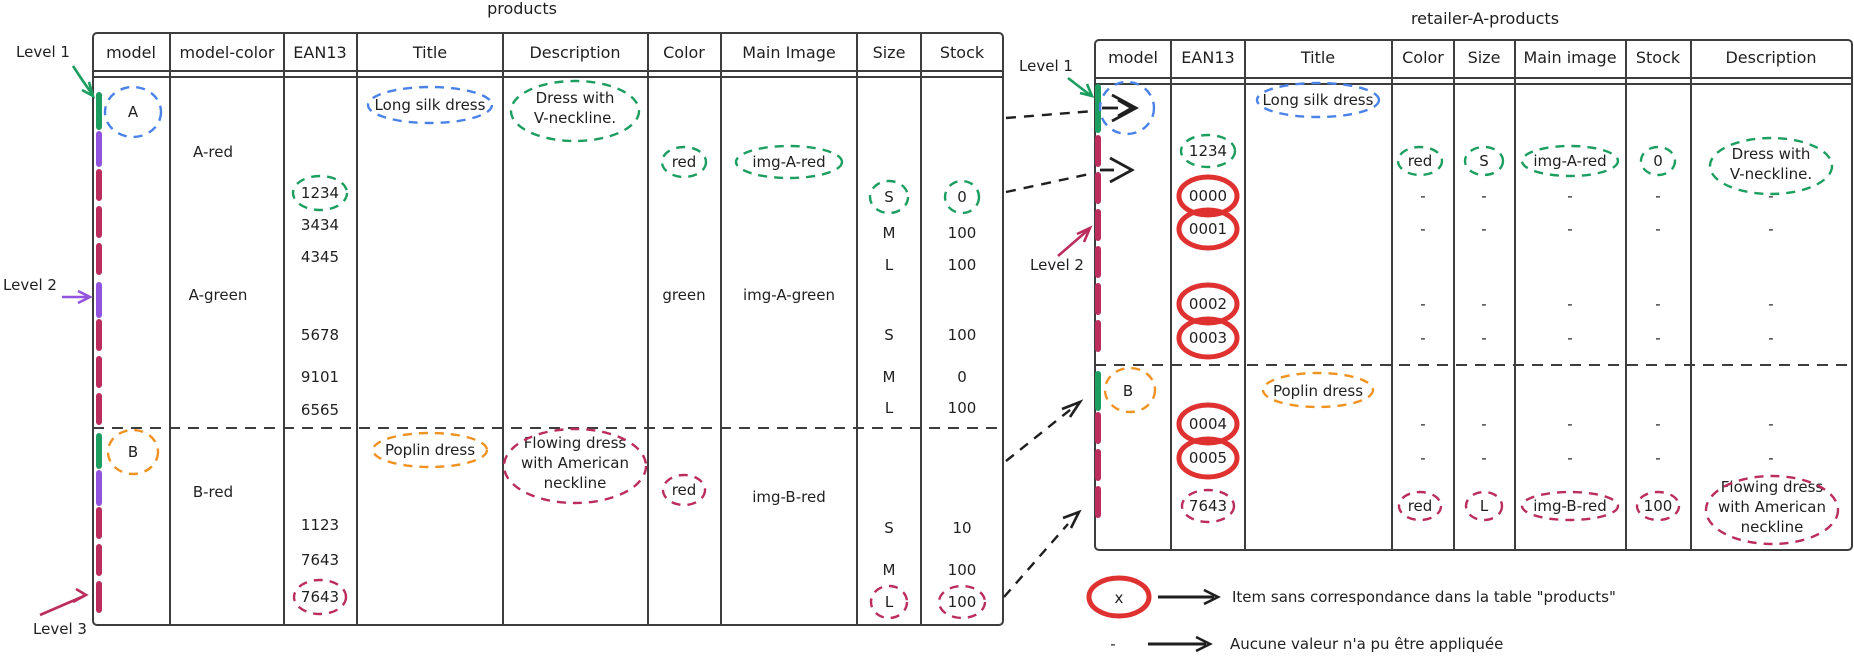 The image size is (1854, 670). What do you see at coordinates (889, 377) in the screenshot?
I see `size-cell: M` at bounding box center [889, 377].